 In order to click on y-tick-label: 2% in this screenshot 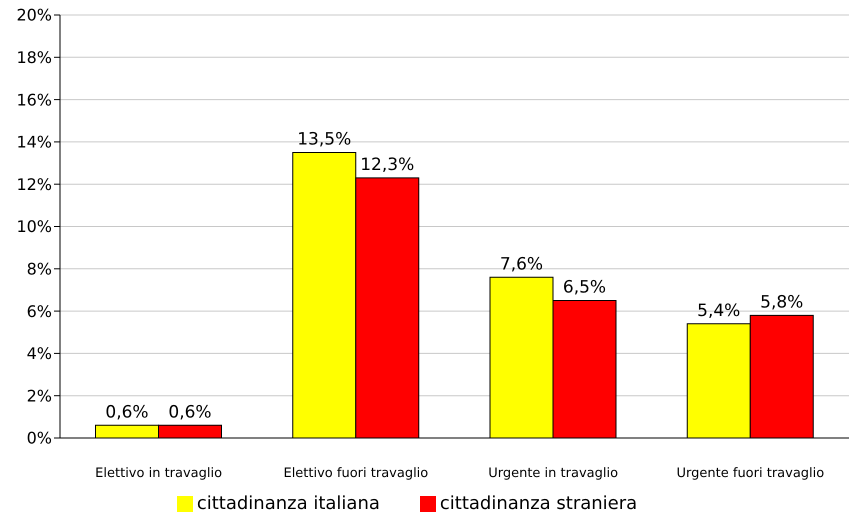, I will do `click(39, 396)`.